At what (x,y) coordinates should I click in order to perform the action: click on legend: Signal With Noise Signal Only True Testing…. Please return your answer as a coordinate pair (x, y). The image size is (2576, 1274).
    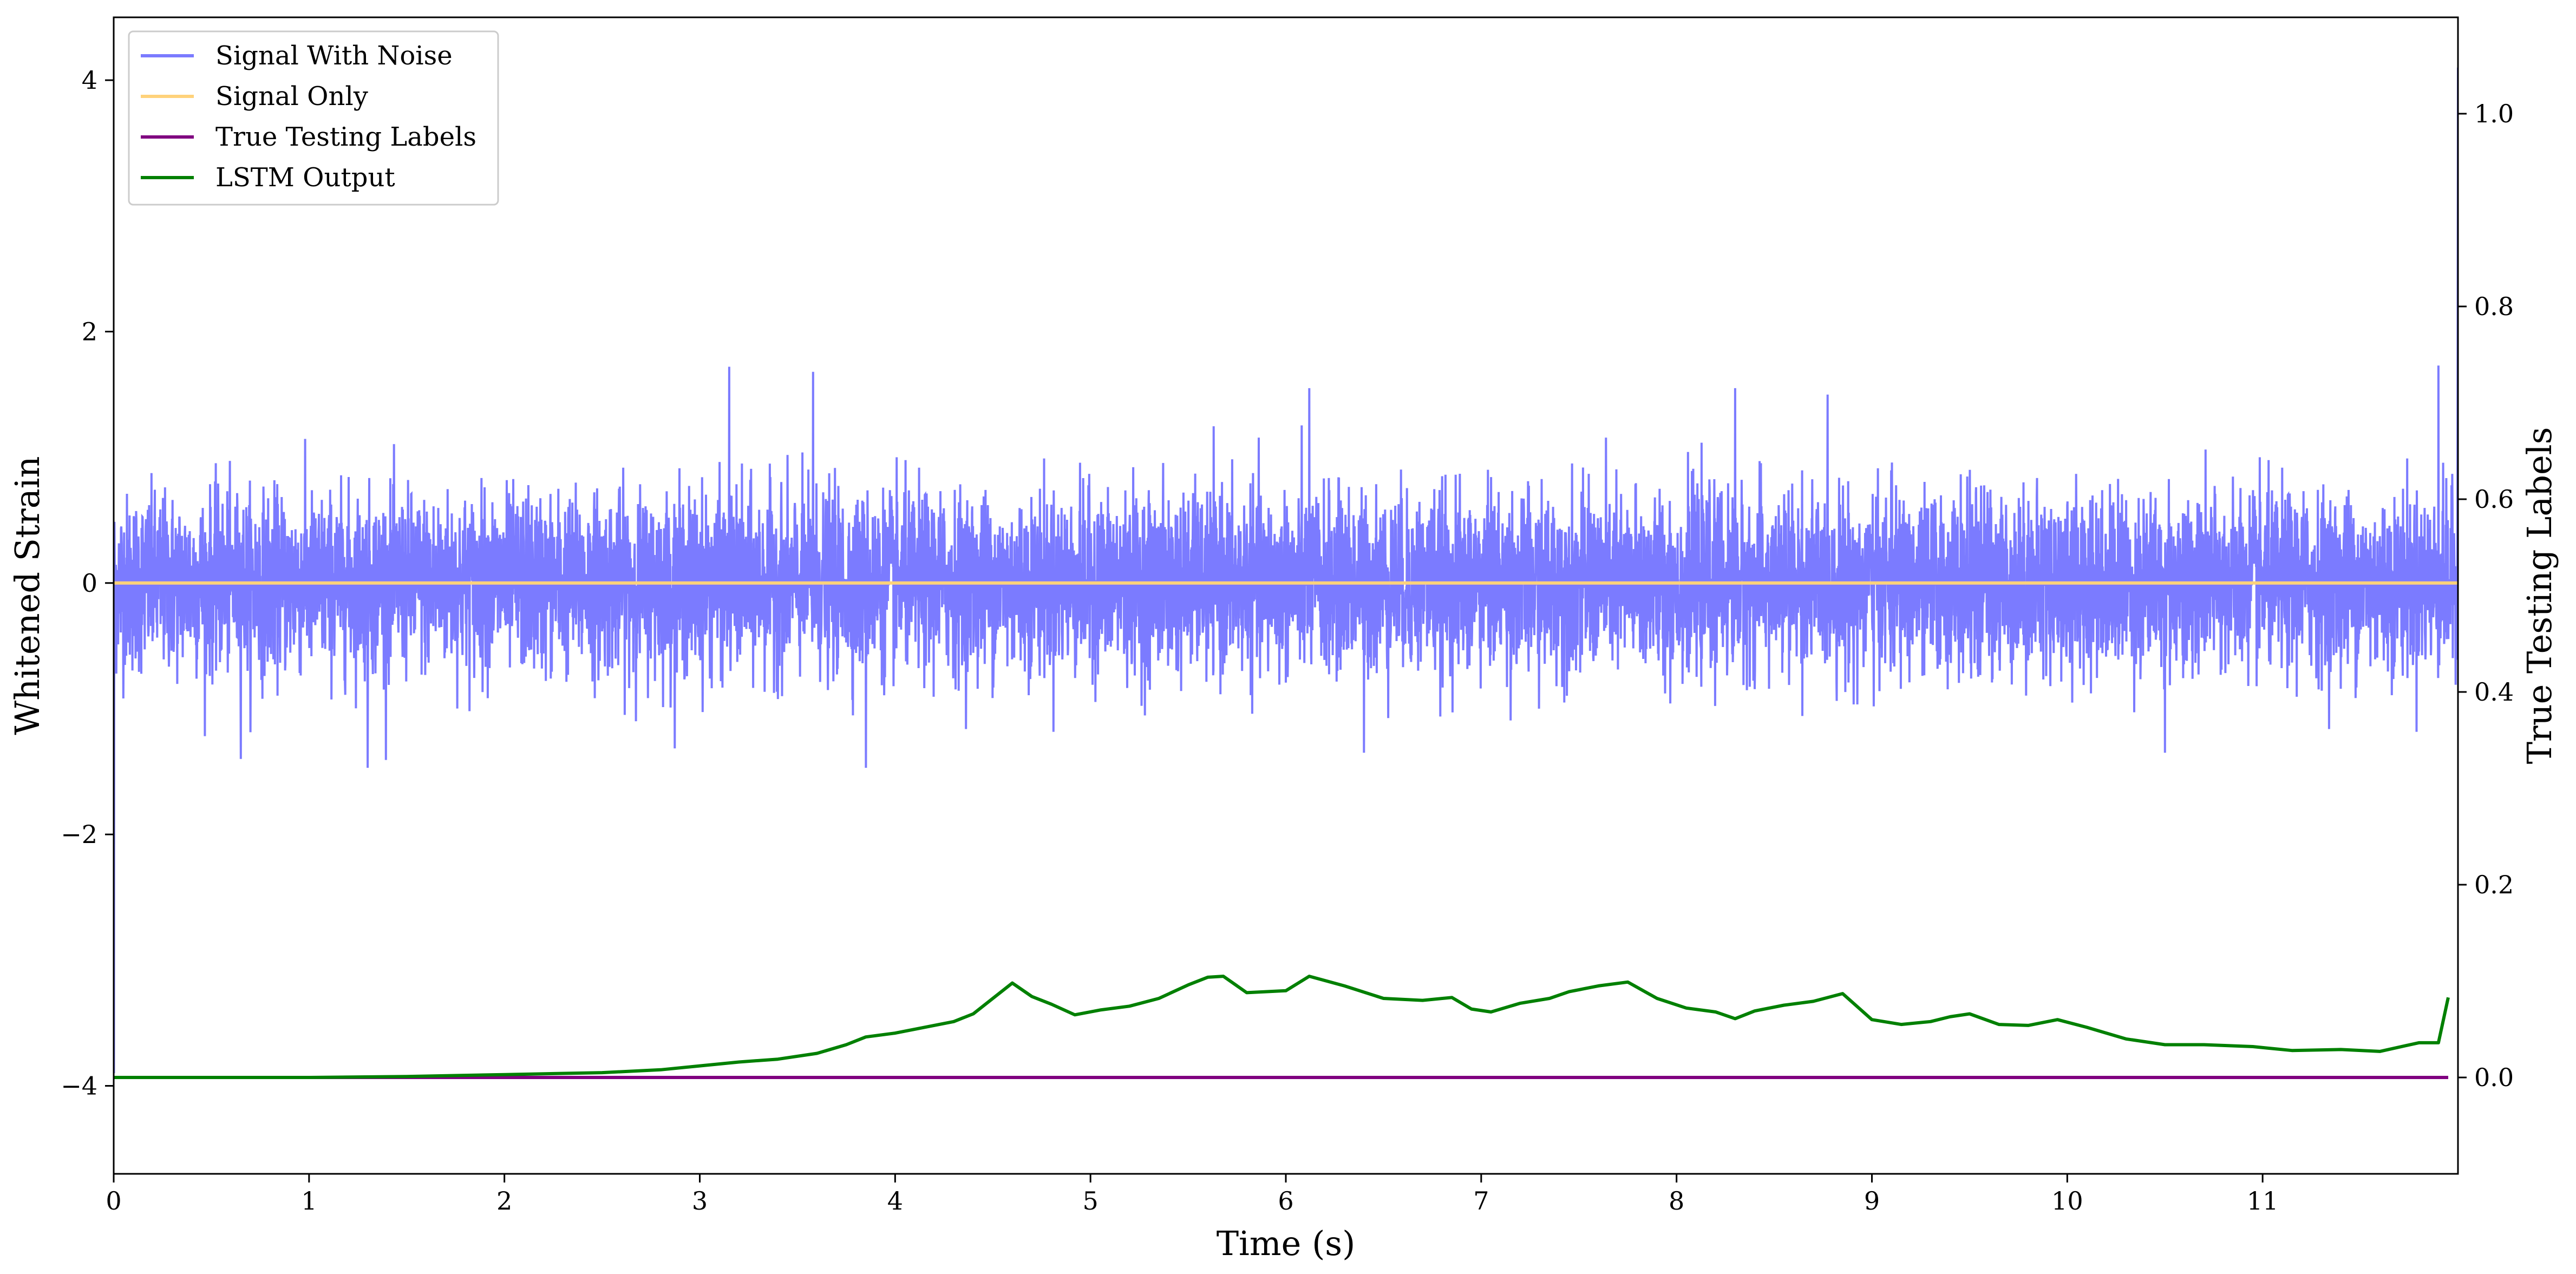
    Looking at the image, I should click on (313, 118).